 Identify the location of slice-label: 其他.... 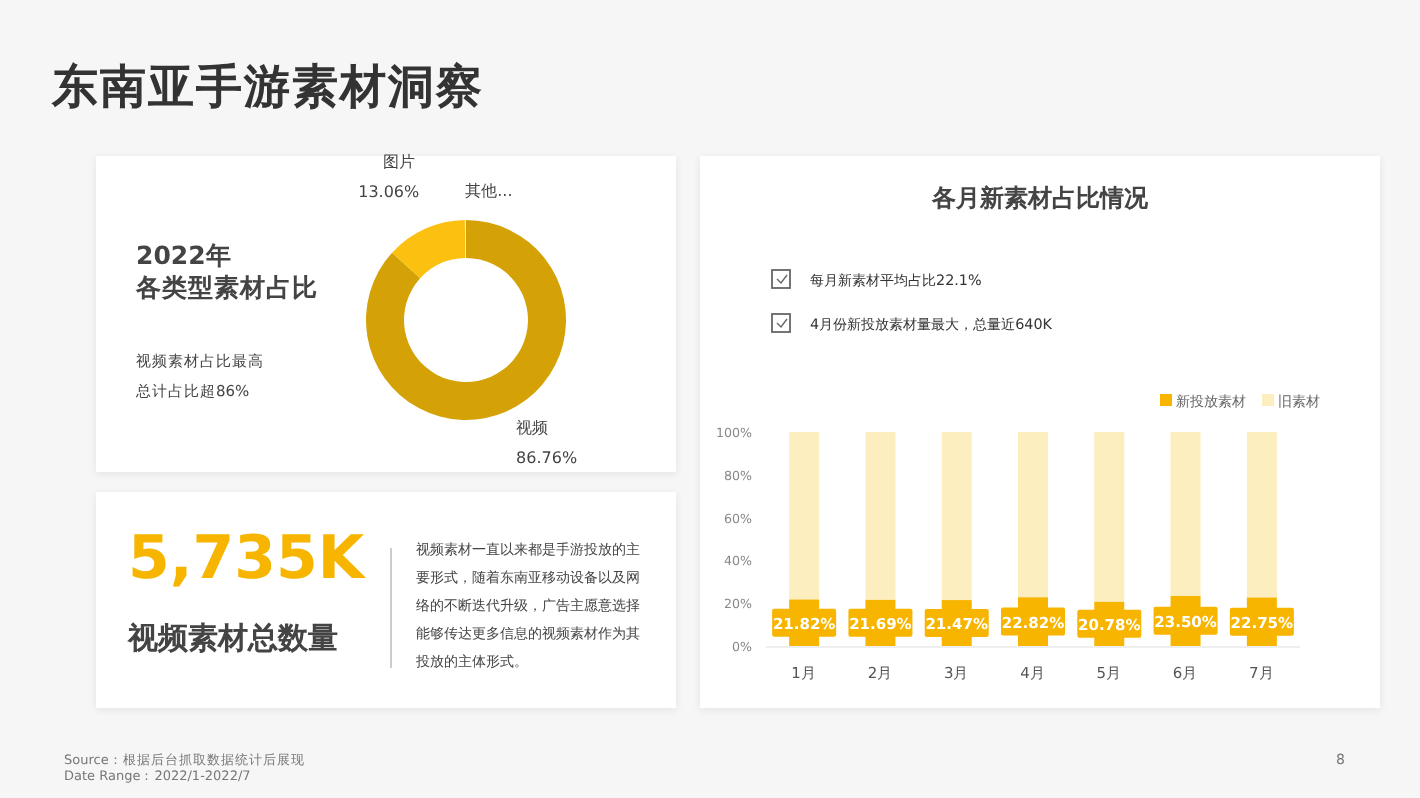
(489, 191).